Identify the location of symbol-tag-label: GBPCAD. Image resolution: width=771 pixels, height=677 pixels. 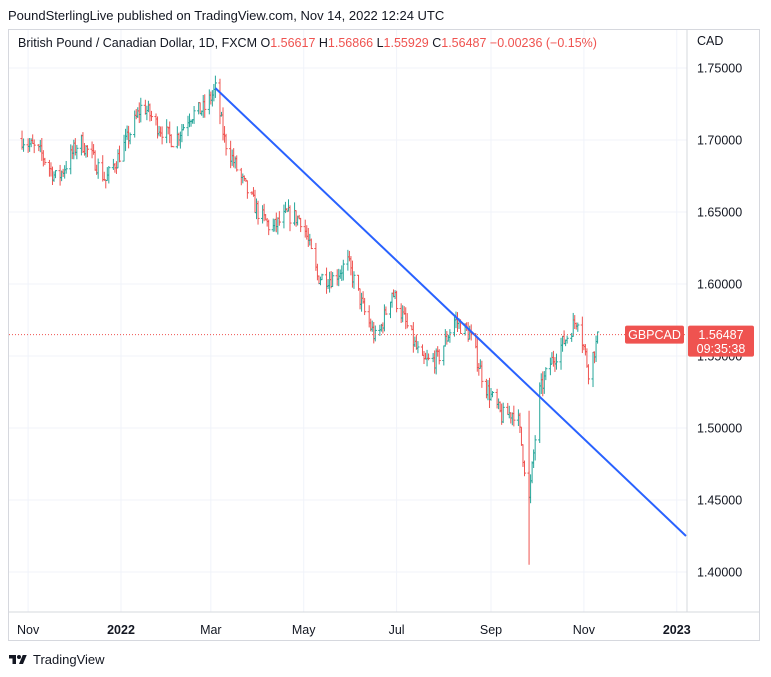
(654, 335).